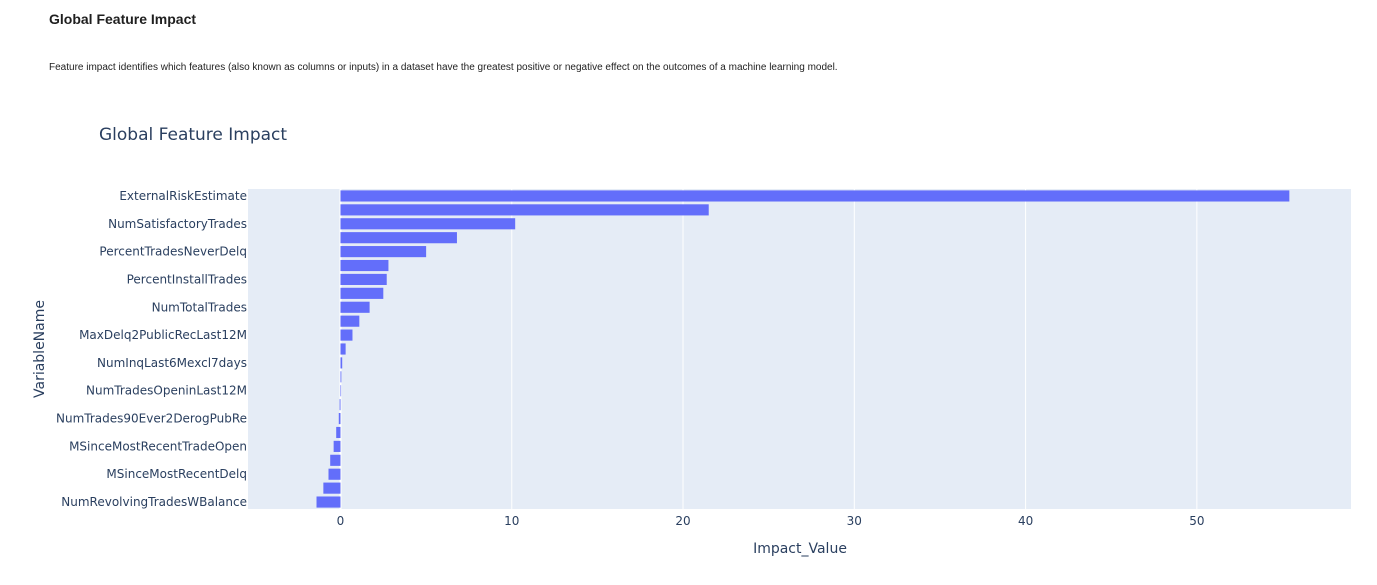  I want to click on x-tick-label-5: 50, so click(1196, 521).